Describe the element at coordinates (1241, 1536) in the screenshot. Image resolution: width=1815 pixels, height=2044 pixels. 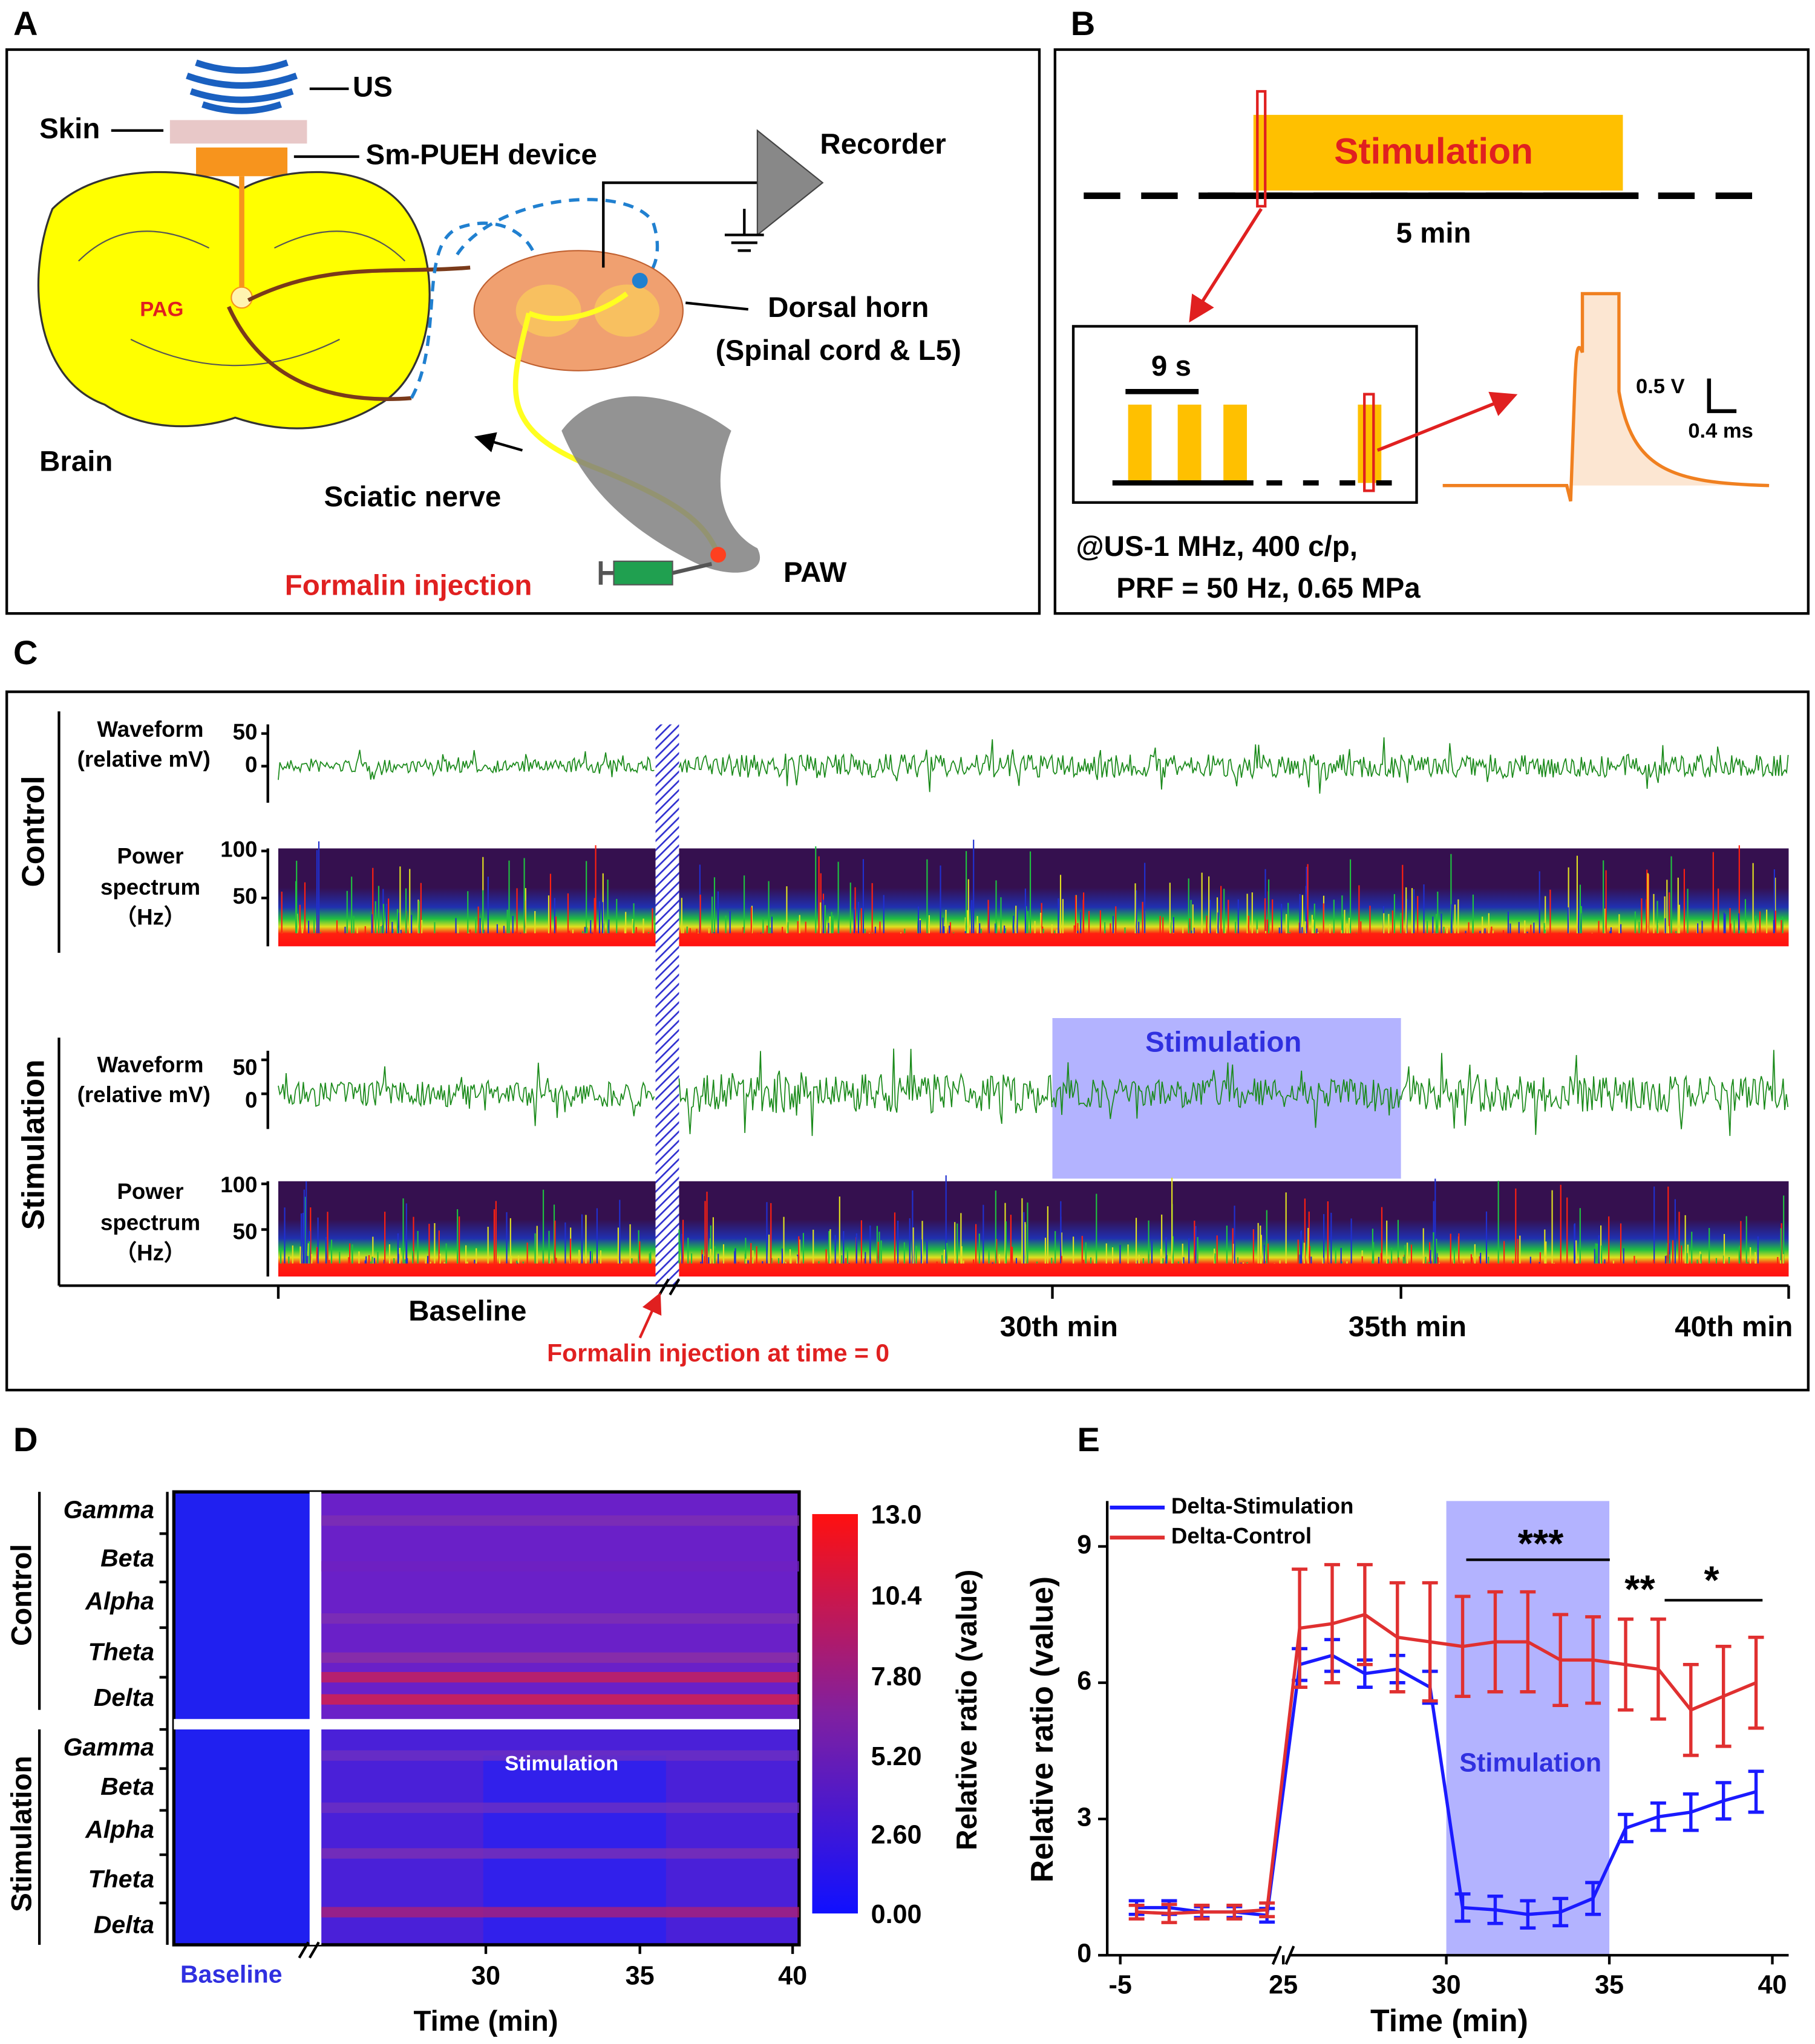
I see `legend-label: Delta-Control` at that location.